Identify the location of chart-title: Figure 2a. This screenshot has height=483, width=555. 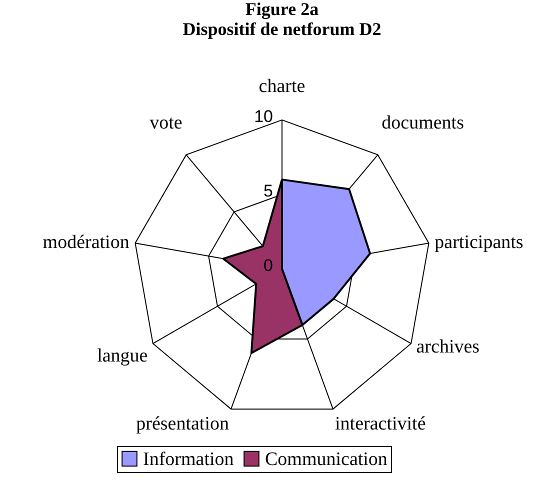
(282, 9).